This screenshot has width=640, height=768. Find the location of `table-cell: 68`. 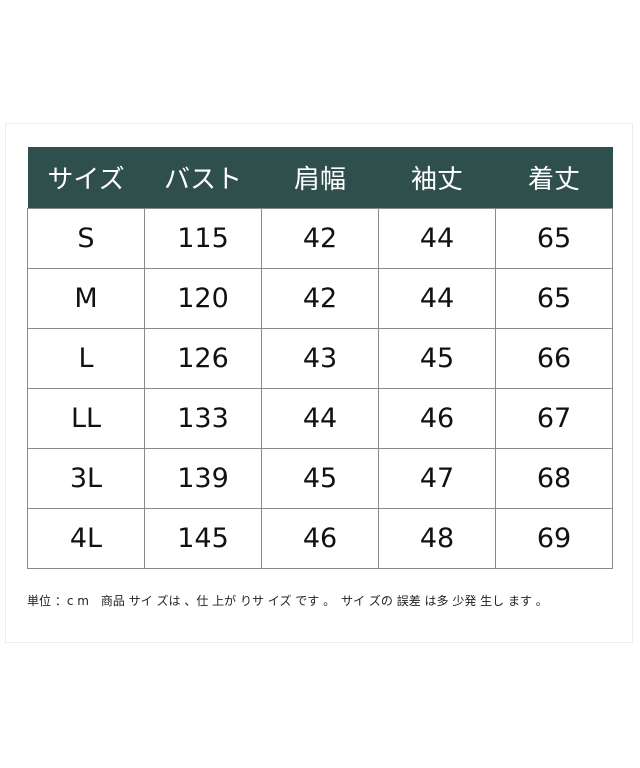

table-cell: 68 is located at coordinates (554, 478).